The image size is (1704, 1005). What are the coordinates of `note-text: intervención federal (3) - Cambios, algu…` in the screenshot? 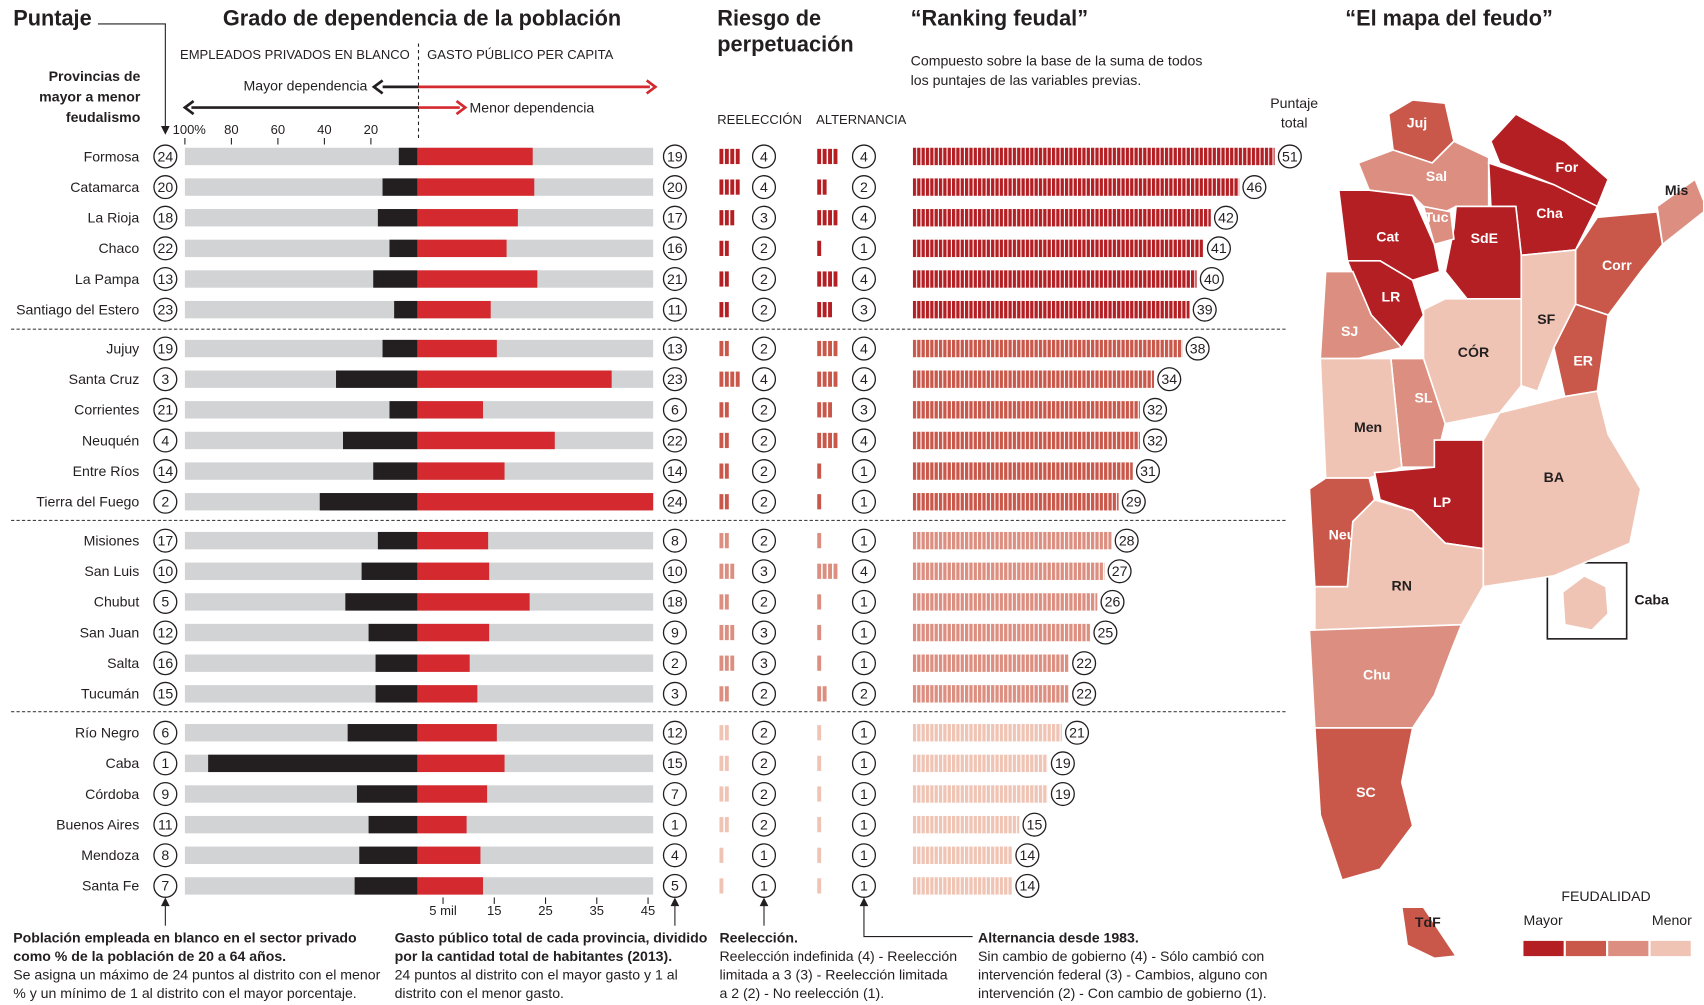 It's located at (1122, 974).